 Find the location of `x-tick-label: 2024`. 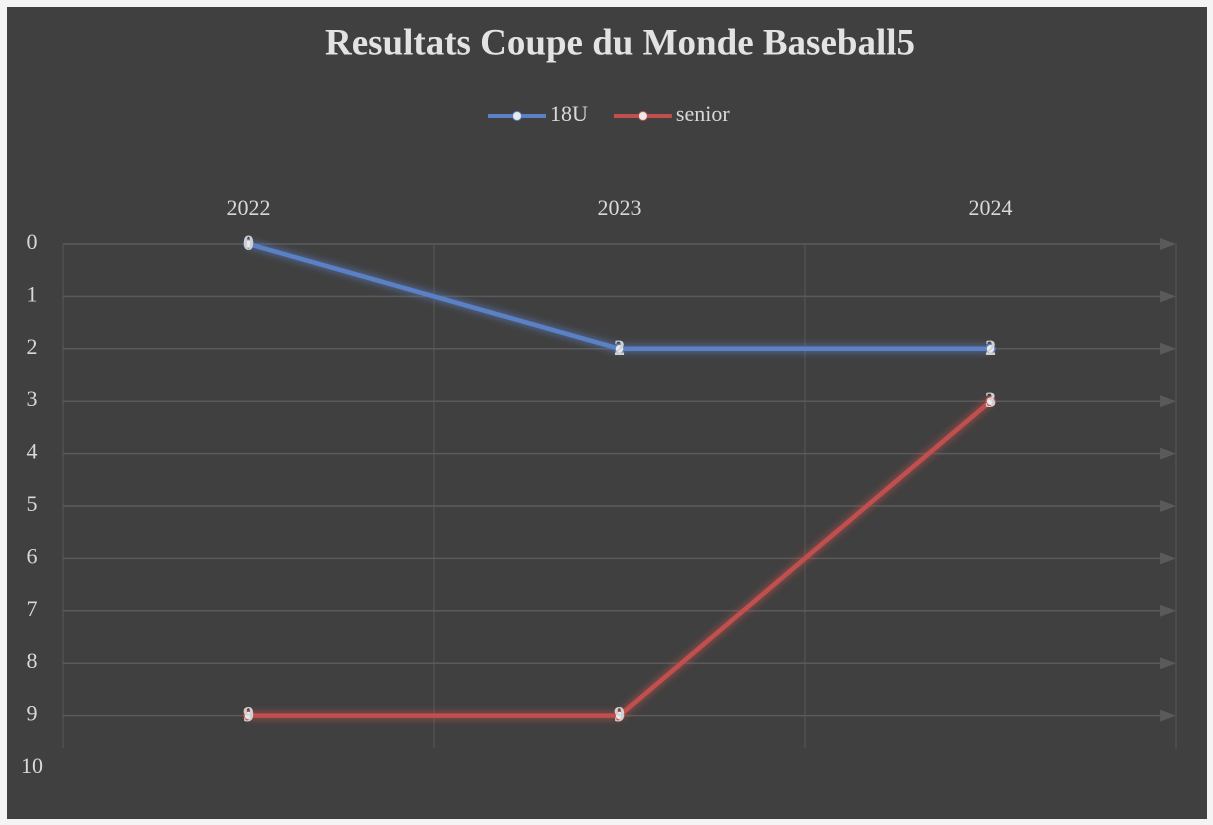

x-tick-label: 2024 is located at coordinates (991, 207).